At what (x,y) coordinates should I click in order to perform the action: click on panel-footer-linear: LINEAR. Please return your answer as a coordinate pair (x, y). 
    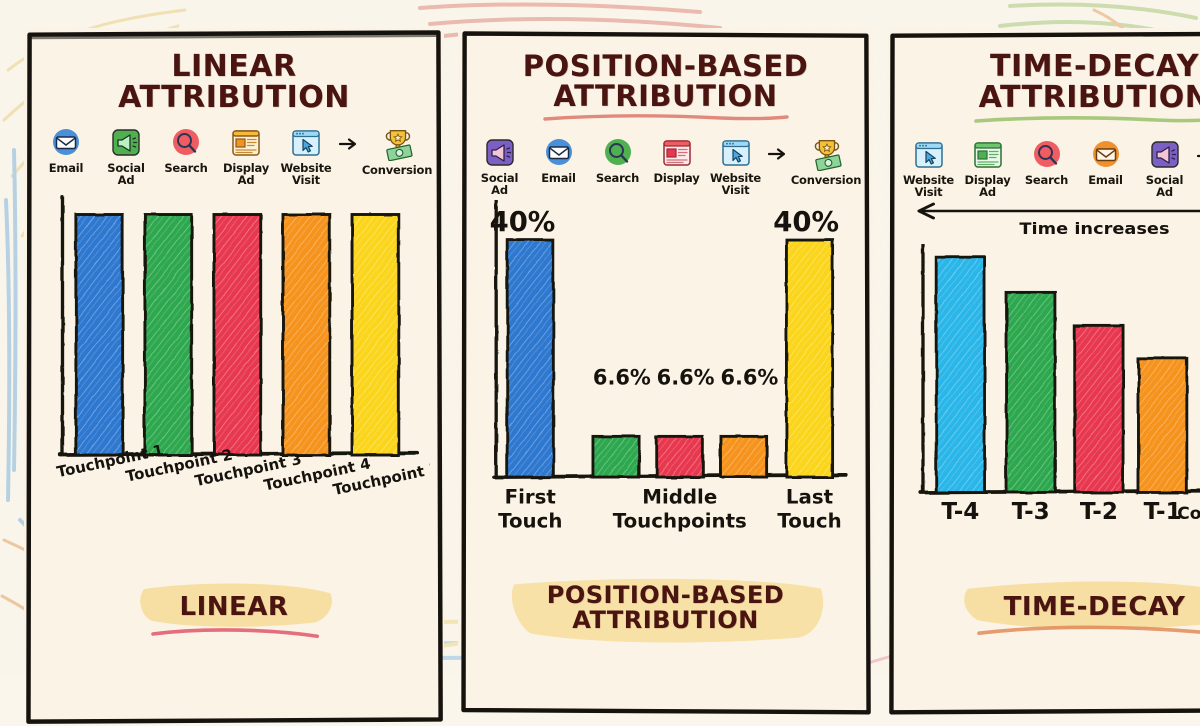
    Looking at the image, I should click on (234, 608).